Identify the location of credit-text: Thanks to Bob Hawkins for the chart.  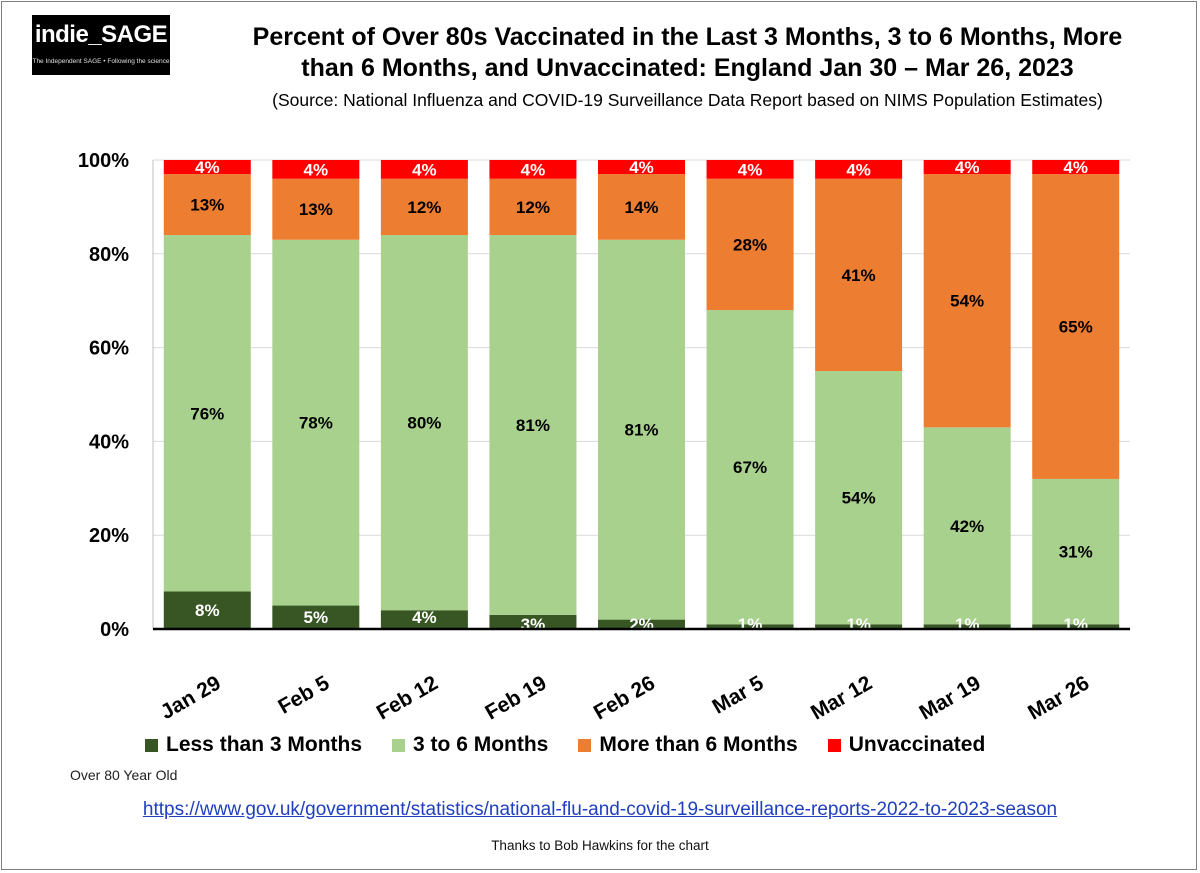
(600, 845).